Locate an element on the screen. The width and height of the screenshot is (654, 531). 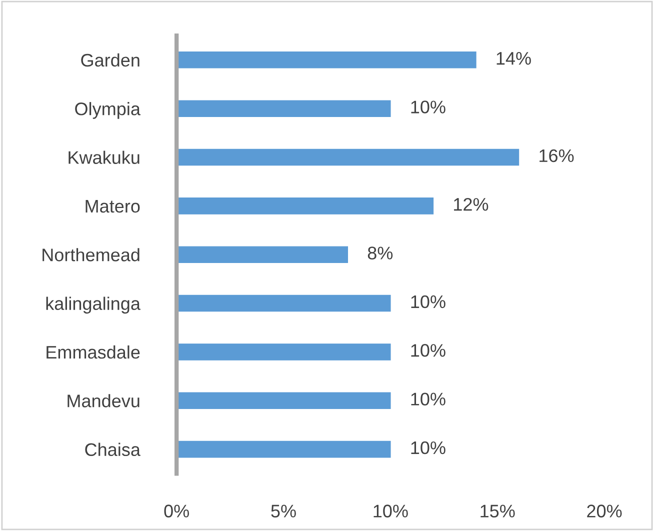
y-tick-label: Olympia is located at coordinates (107, 110).